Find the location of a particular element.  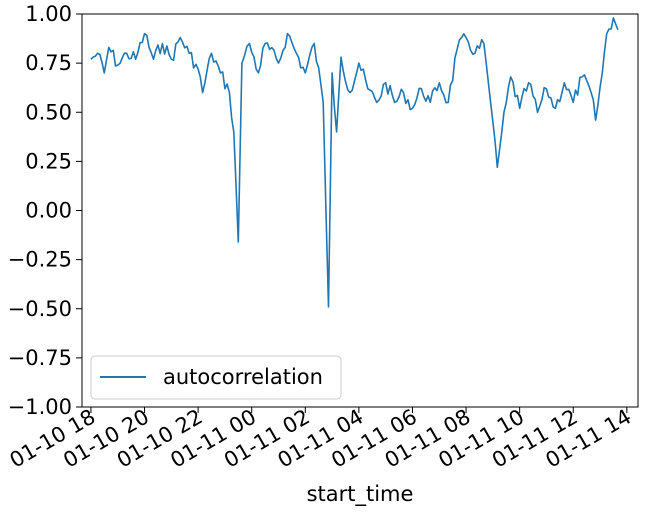

y-tick-label: 1.00 is located at coordinates (48, 14).